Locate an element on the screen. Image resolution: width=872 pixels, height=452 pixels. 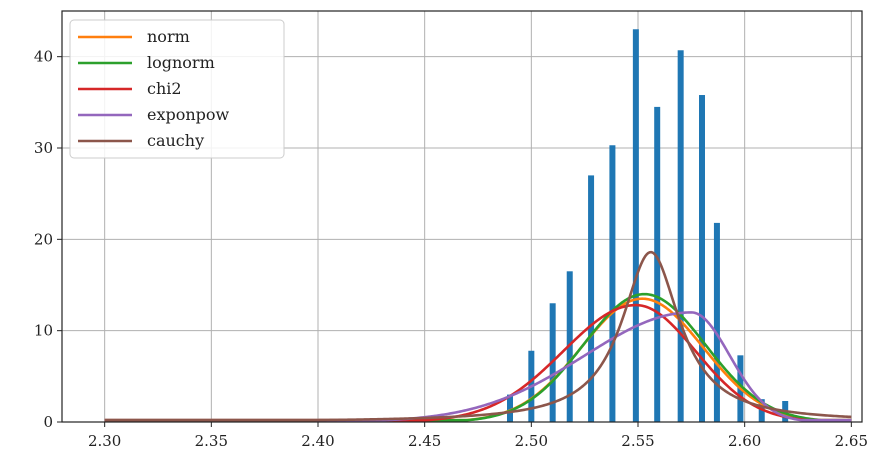
x-tick-label: 2.40 is located at coordinates (317, 441).